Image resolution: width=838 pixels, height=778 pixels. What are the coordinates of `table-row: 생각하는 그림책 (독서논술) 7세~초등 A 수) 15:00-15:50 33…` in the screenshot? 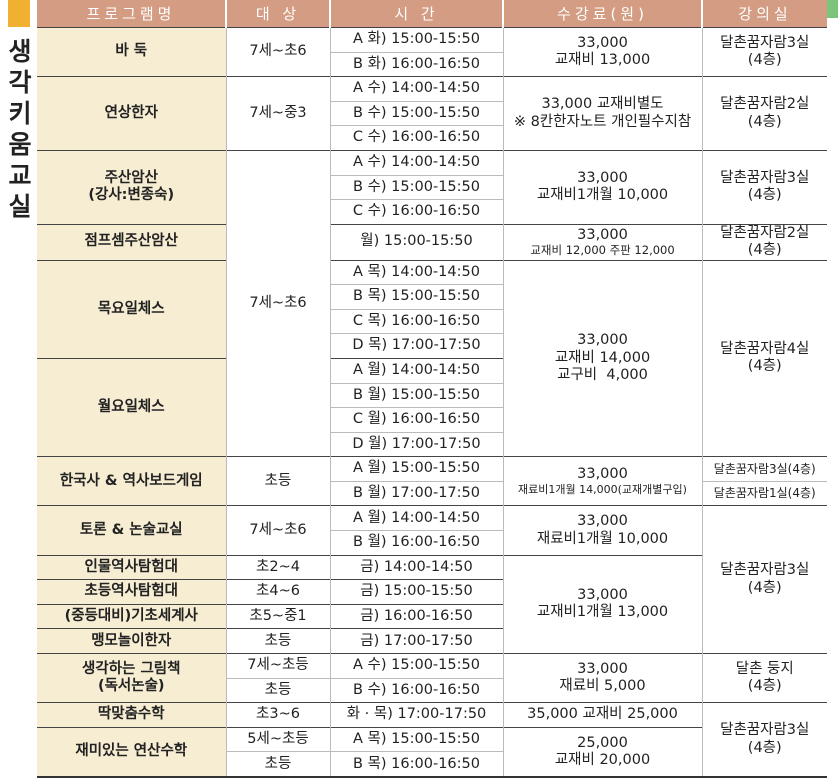 It's located at (432, 678).